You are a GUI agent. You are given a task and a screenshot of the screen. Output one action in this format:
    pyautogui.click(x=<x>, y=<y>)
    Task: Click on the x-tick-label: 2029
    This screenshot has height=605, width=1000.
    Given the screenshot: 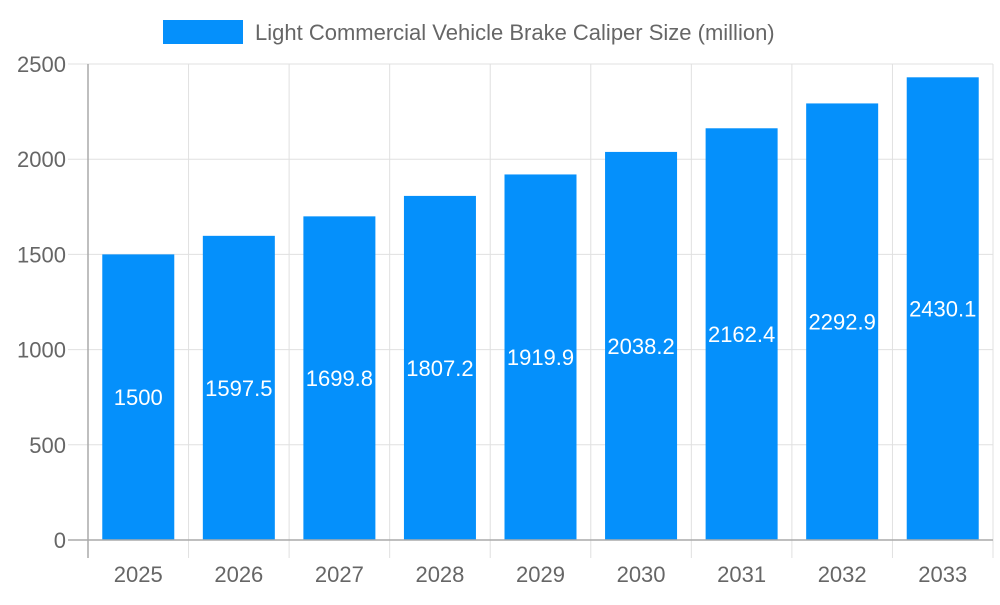 What is the action you would take?
    pyautogui.click(x=540, y=574)
    